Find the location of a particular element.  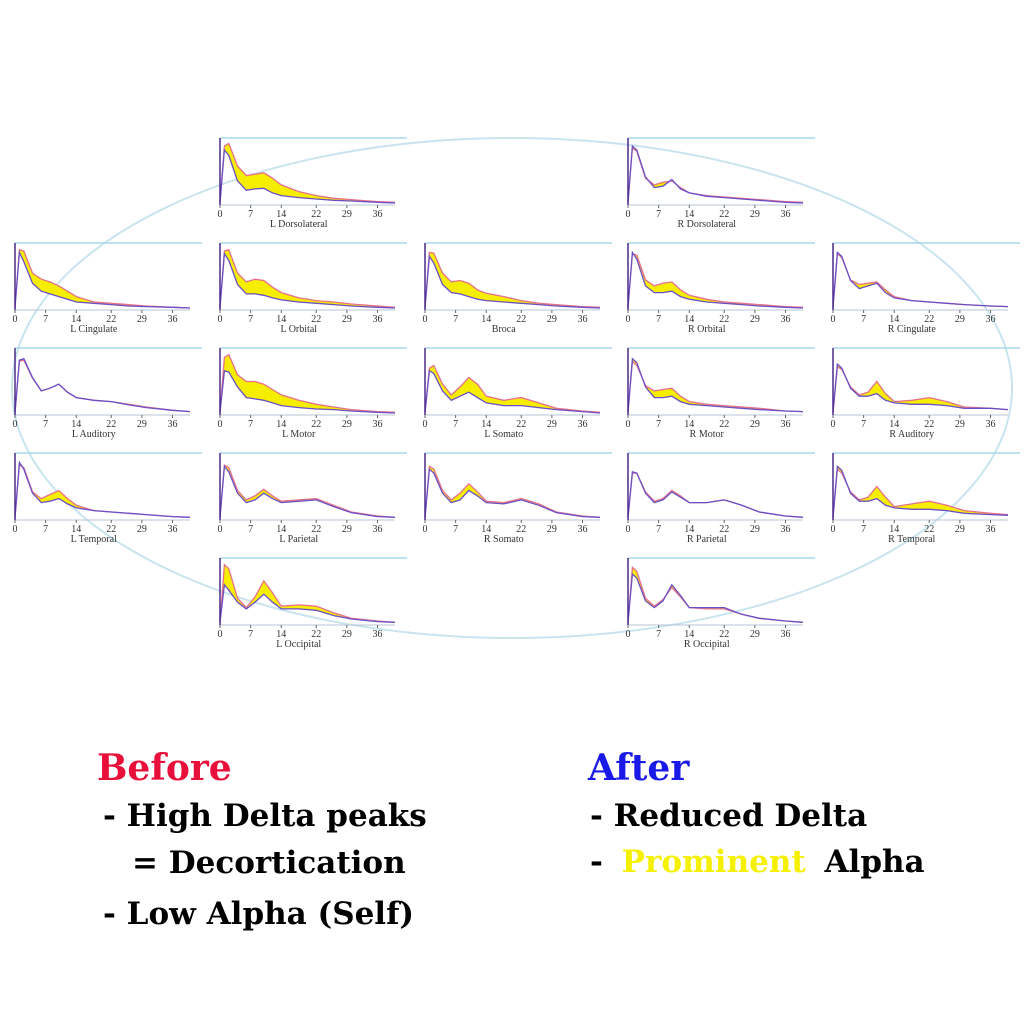

dash: - is located at coordinates (596, 862).